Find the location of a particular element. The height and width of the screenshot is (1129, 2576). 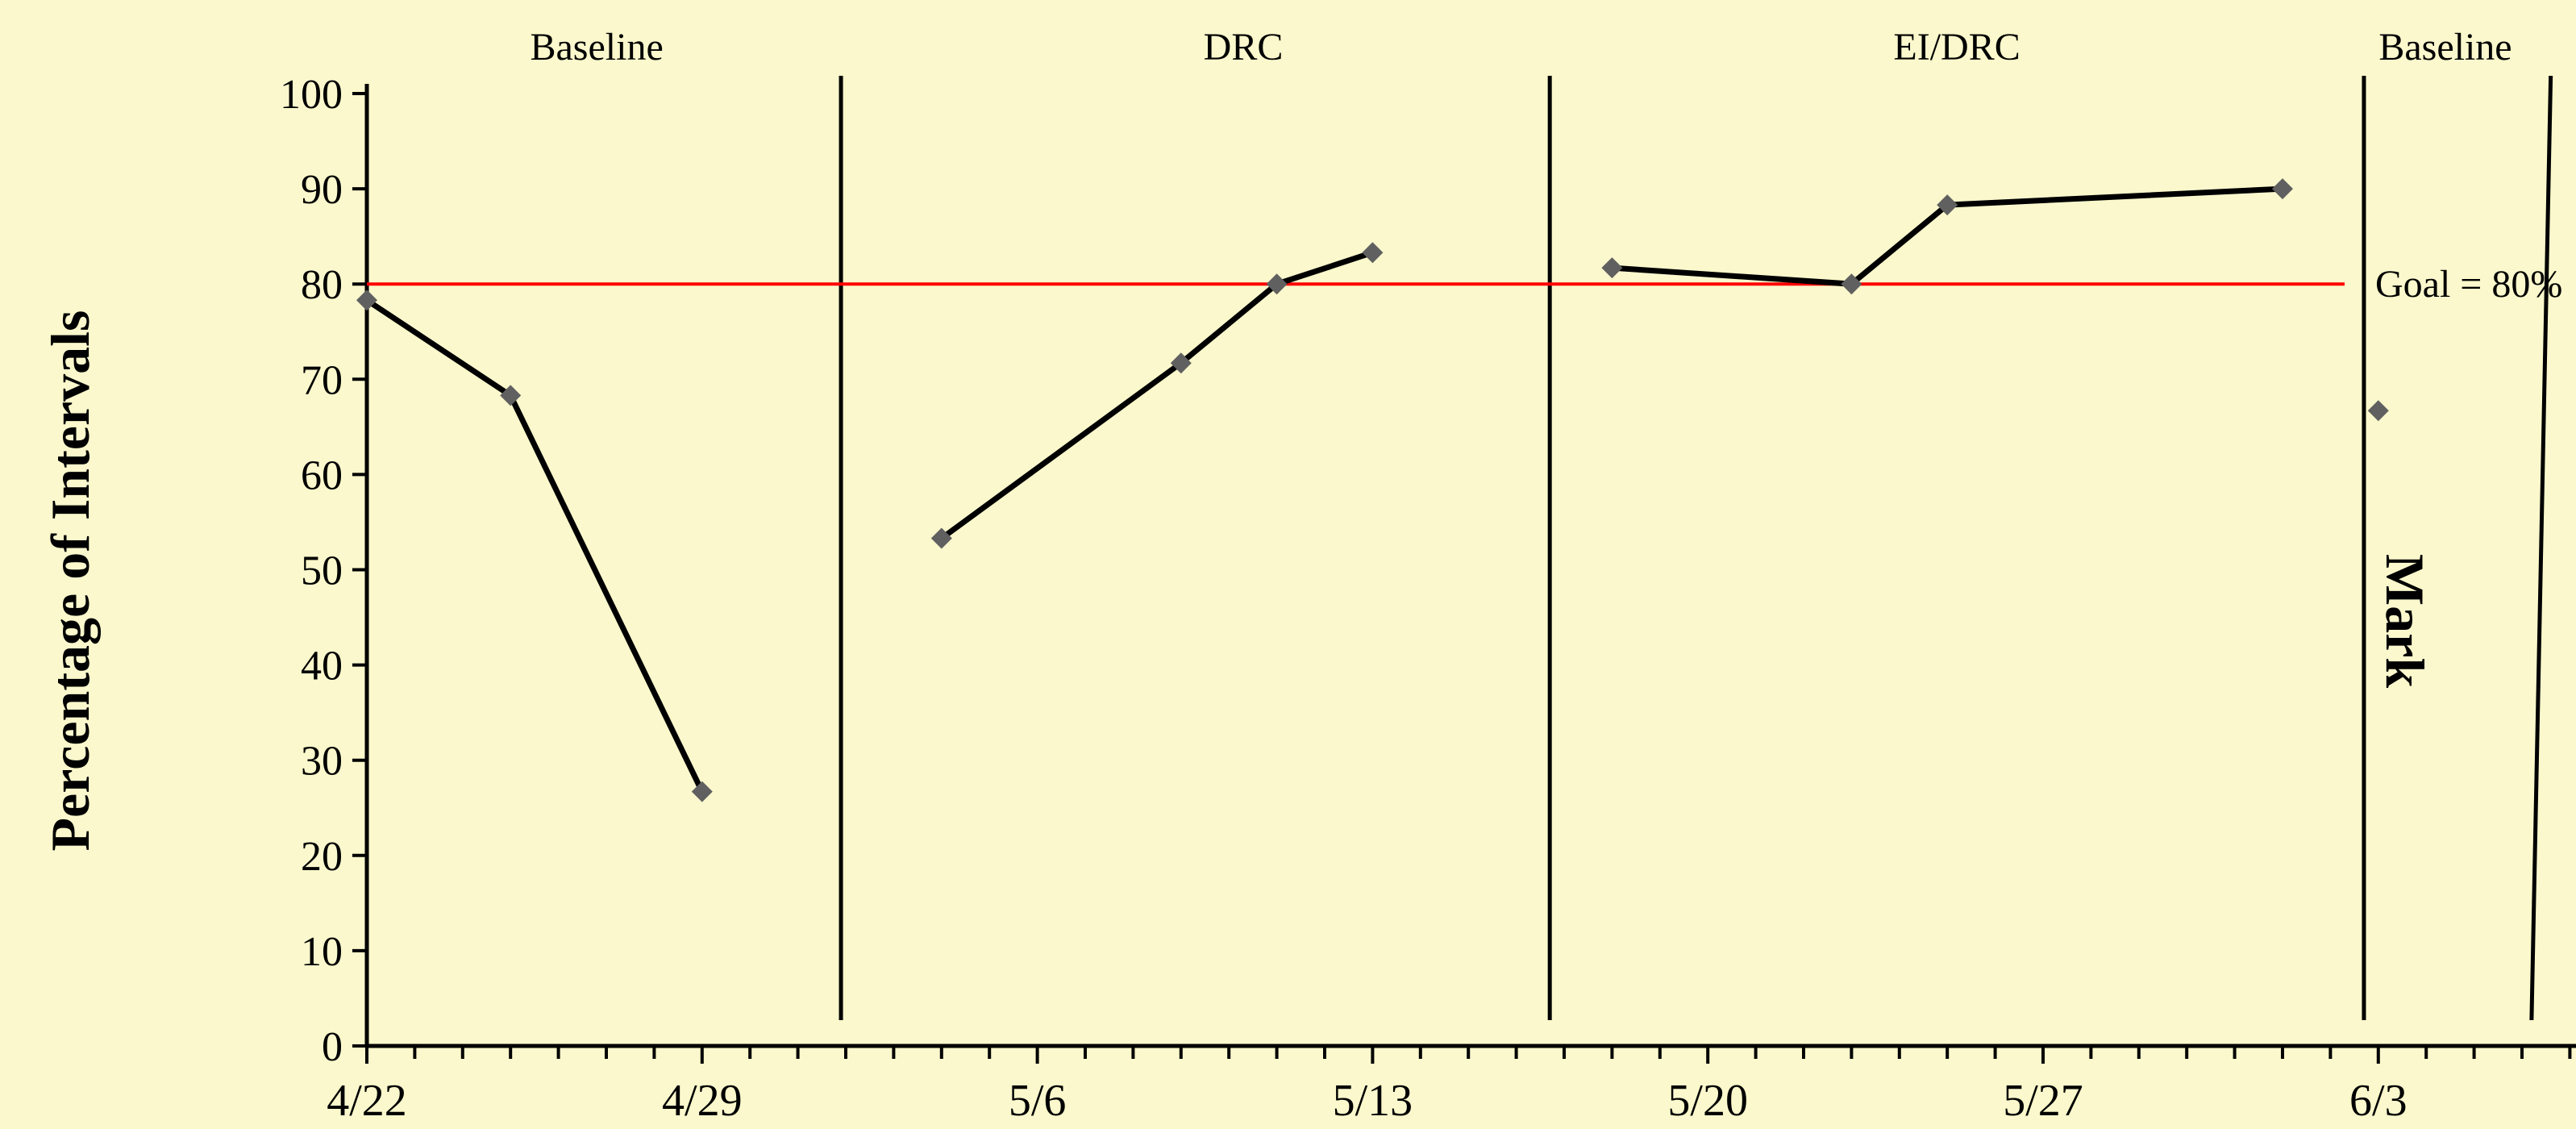

phase-change-line is located at coordinates (2541, 548).